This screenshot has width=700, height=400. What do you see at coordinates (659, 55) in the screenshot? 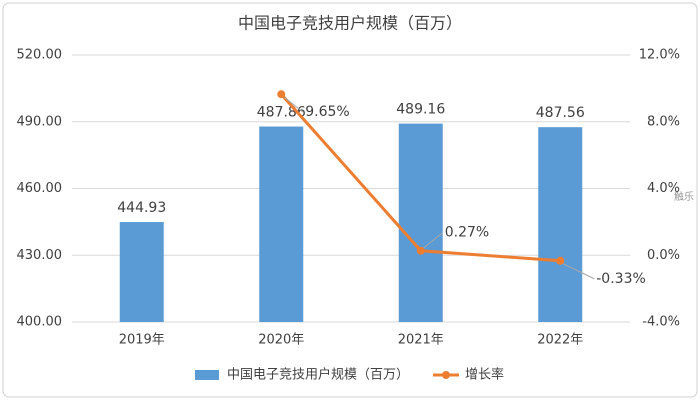
I see `y2-tick-label: 12.0%` at bounding box center [659, 55].